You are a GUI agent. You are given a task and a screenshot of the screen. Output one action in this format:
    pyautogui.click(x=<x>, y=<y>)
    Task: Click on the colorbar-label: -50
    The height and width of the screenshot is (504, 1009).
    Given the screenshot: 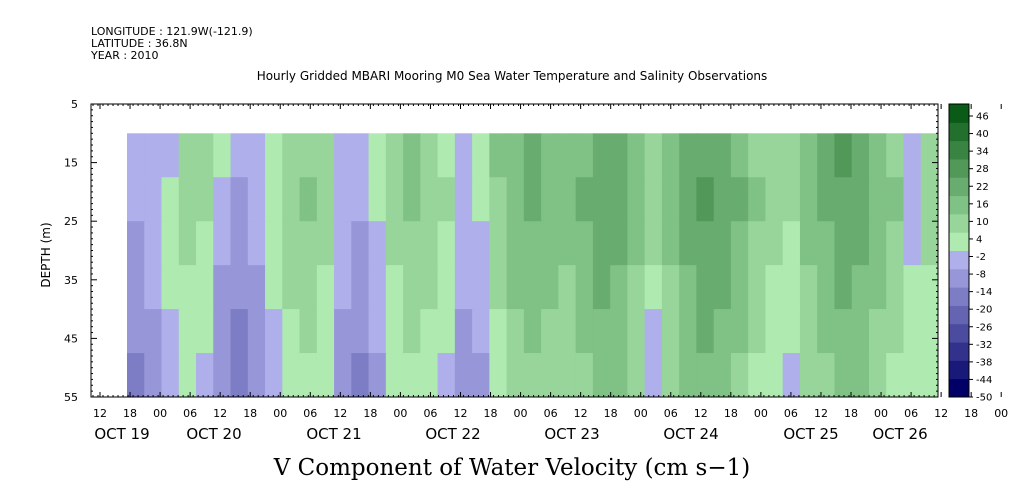 What is the action you would take?
    pyautogui.click(x=984, y=398)
    